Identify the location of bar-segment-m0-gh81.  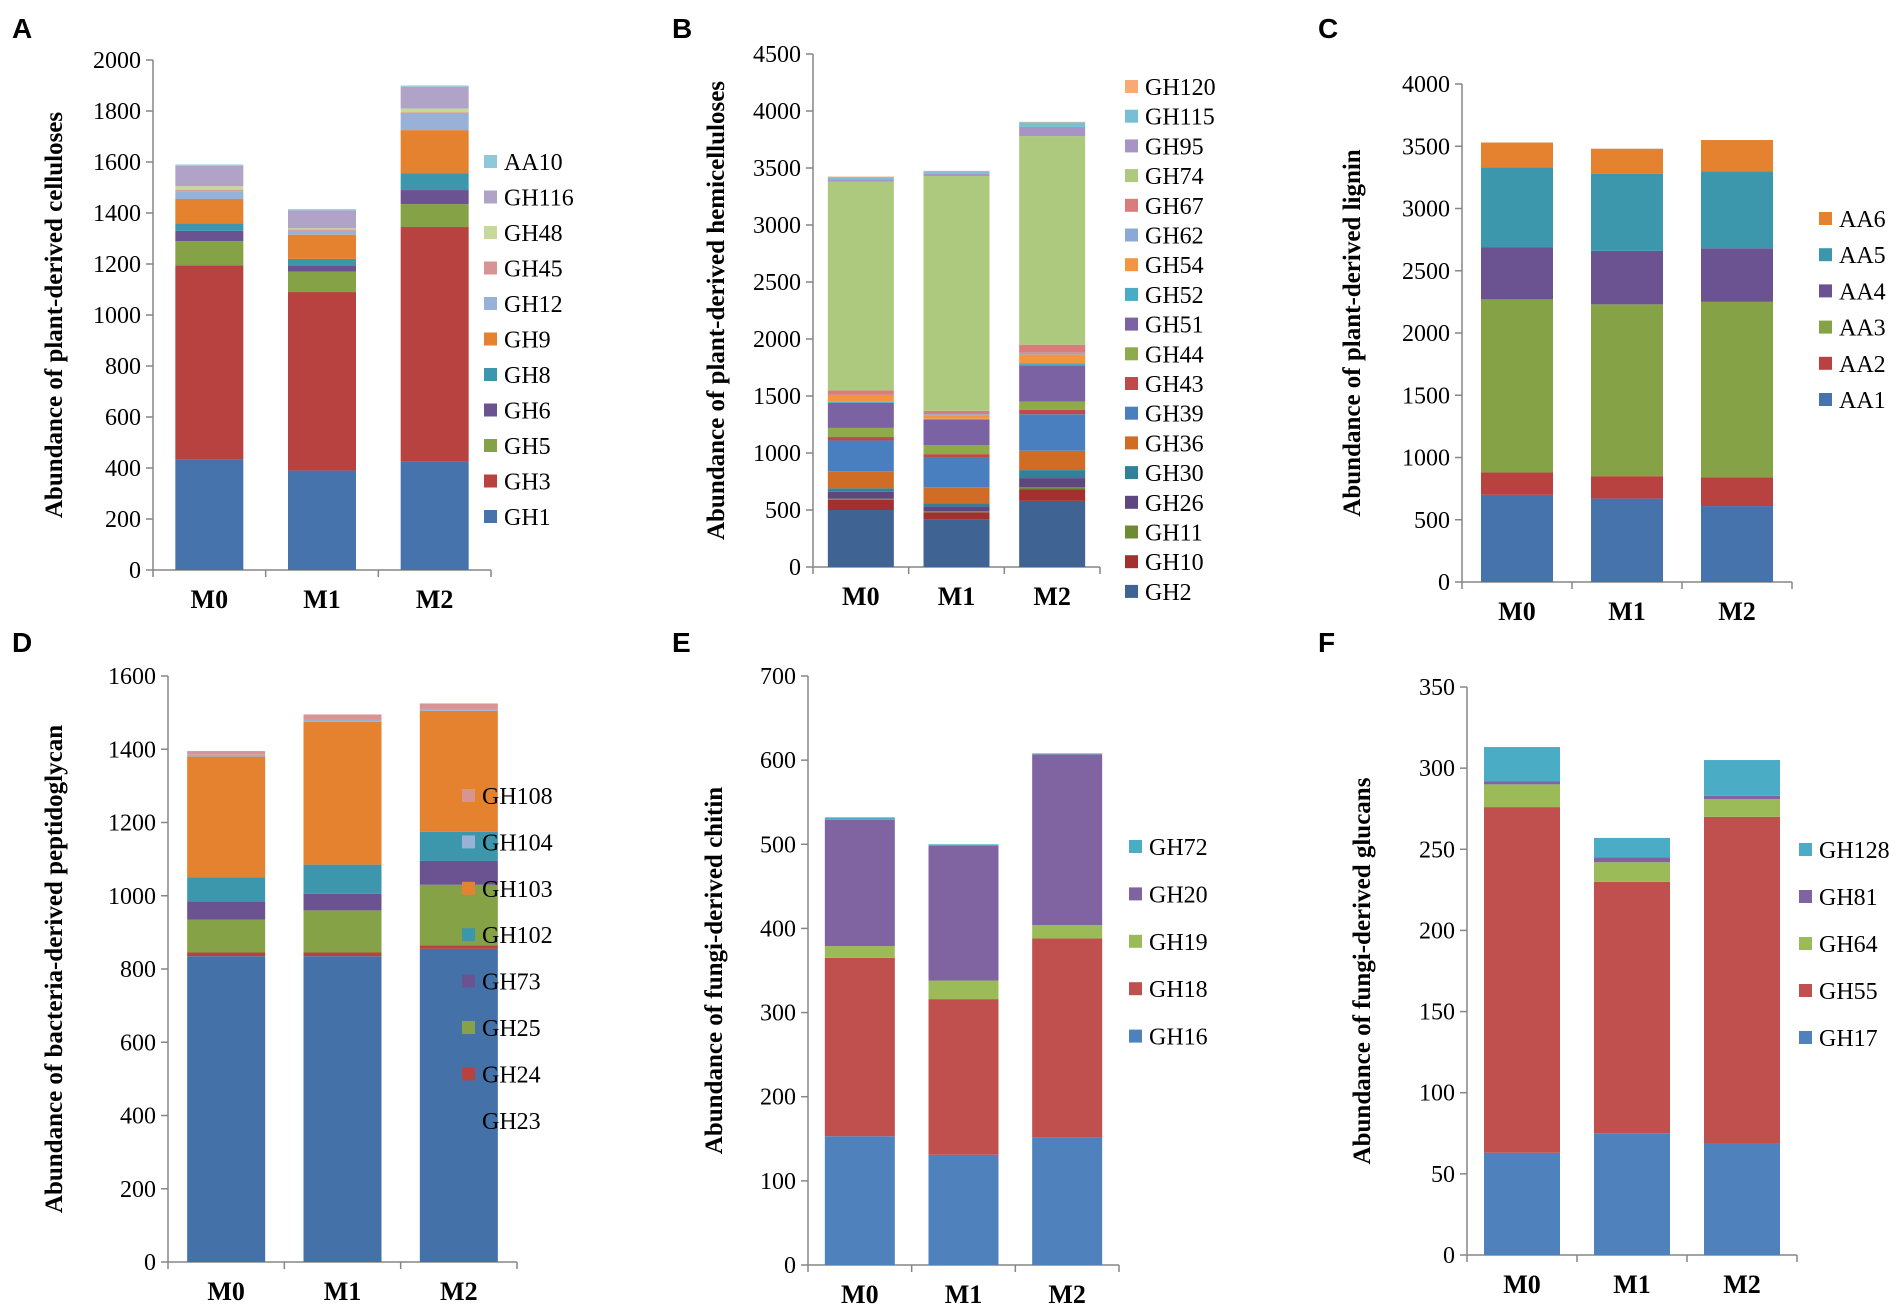
(1522, 783).